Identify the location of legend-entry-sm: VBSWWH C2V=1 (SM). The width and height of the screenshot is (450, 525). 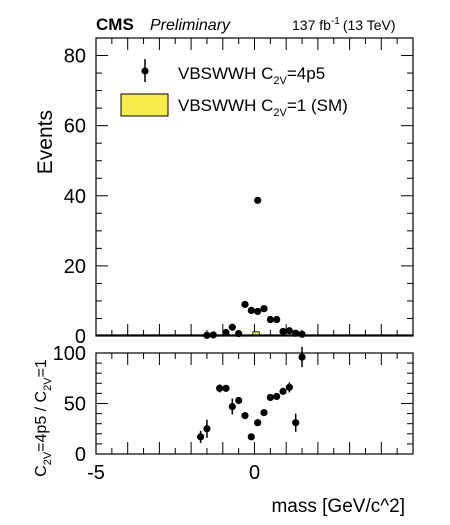
(234, 106).